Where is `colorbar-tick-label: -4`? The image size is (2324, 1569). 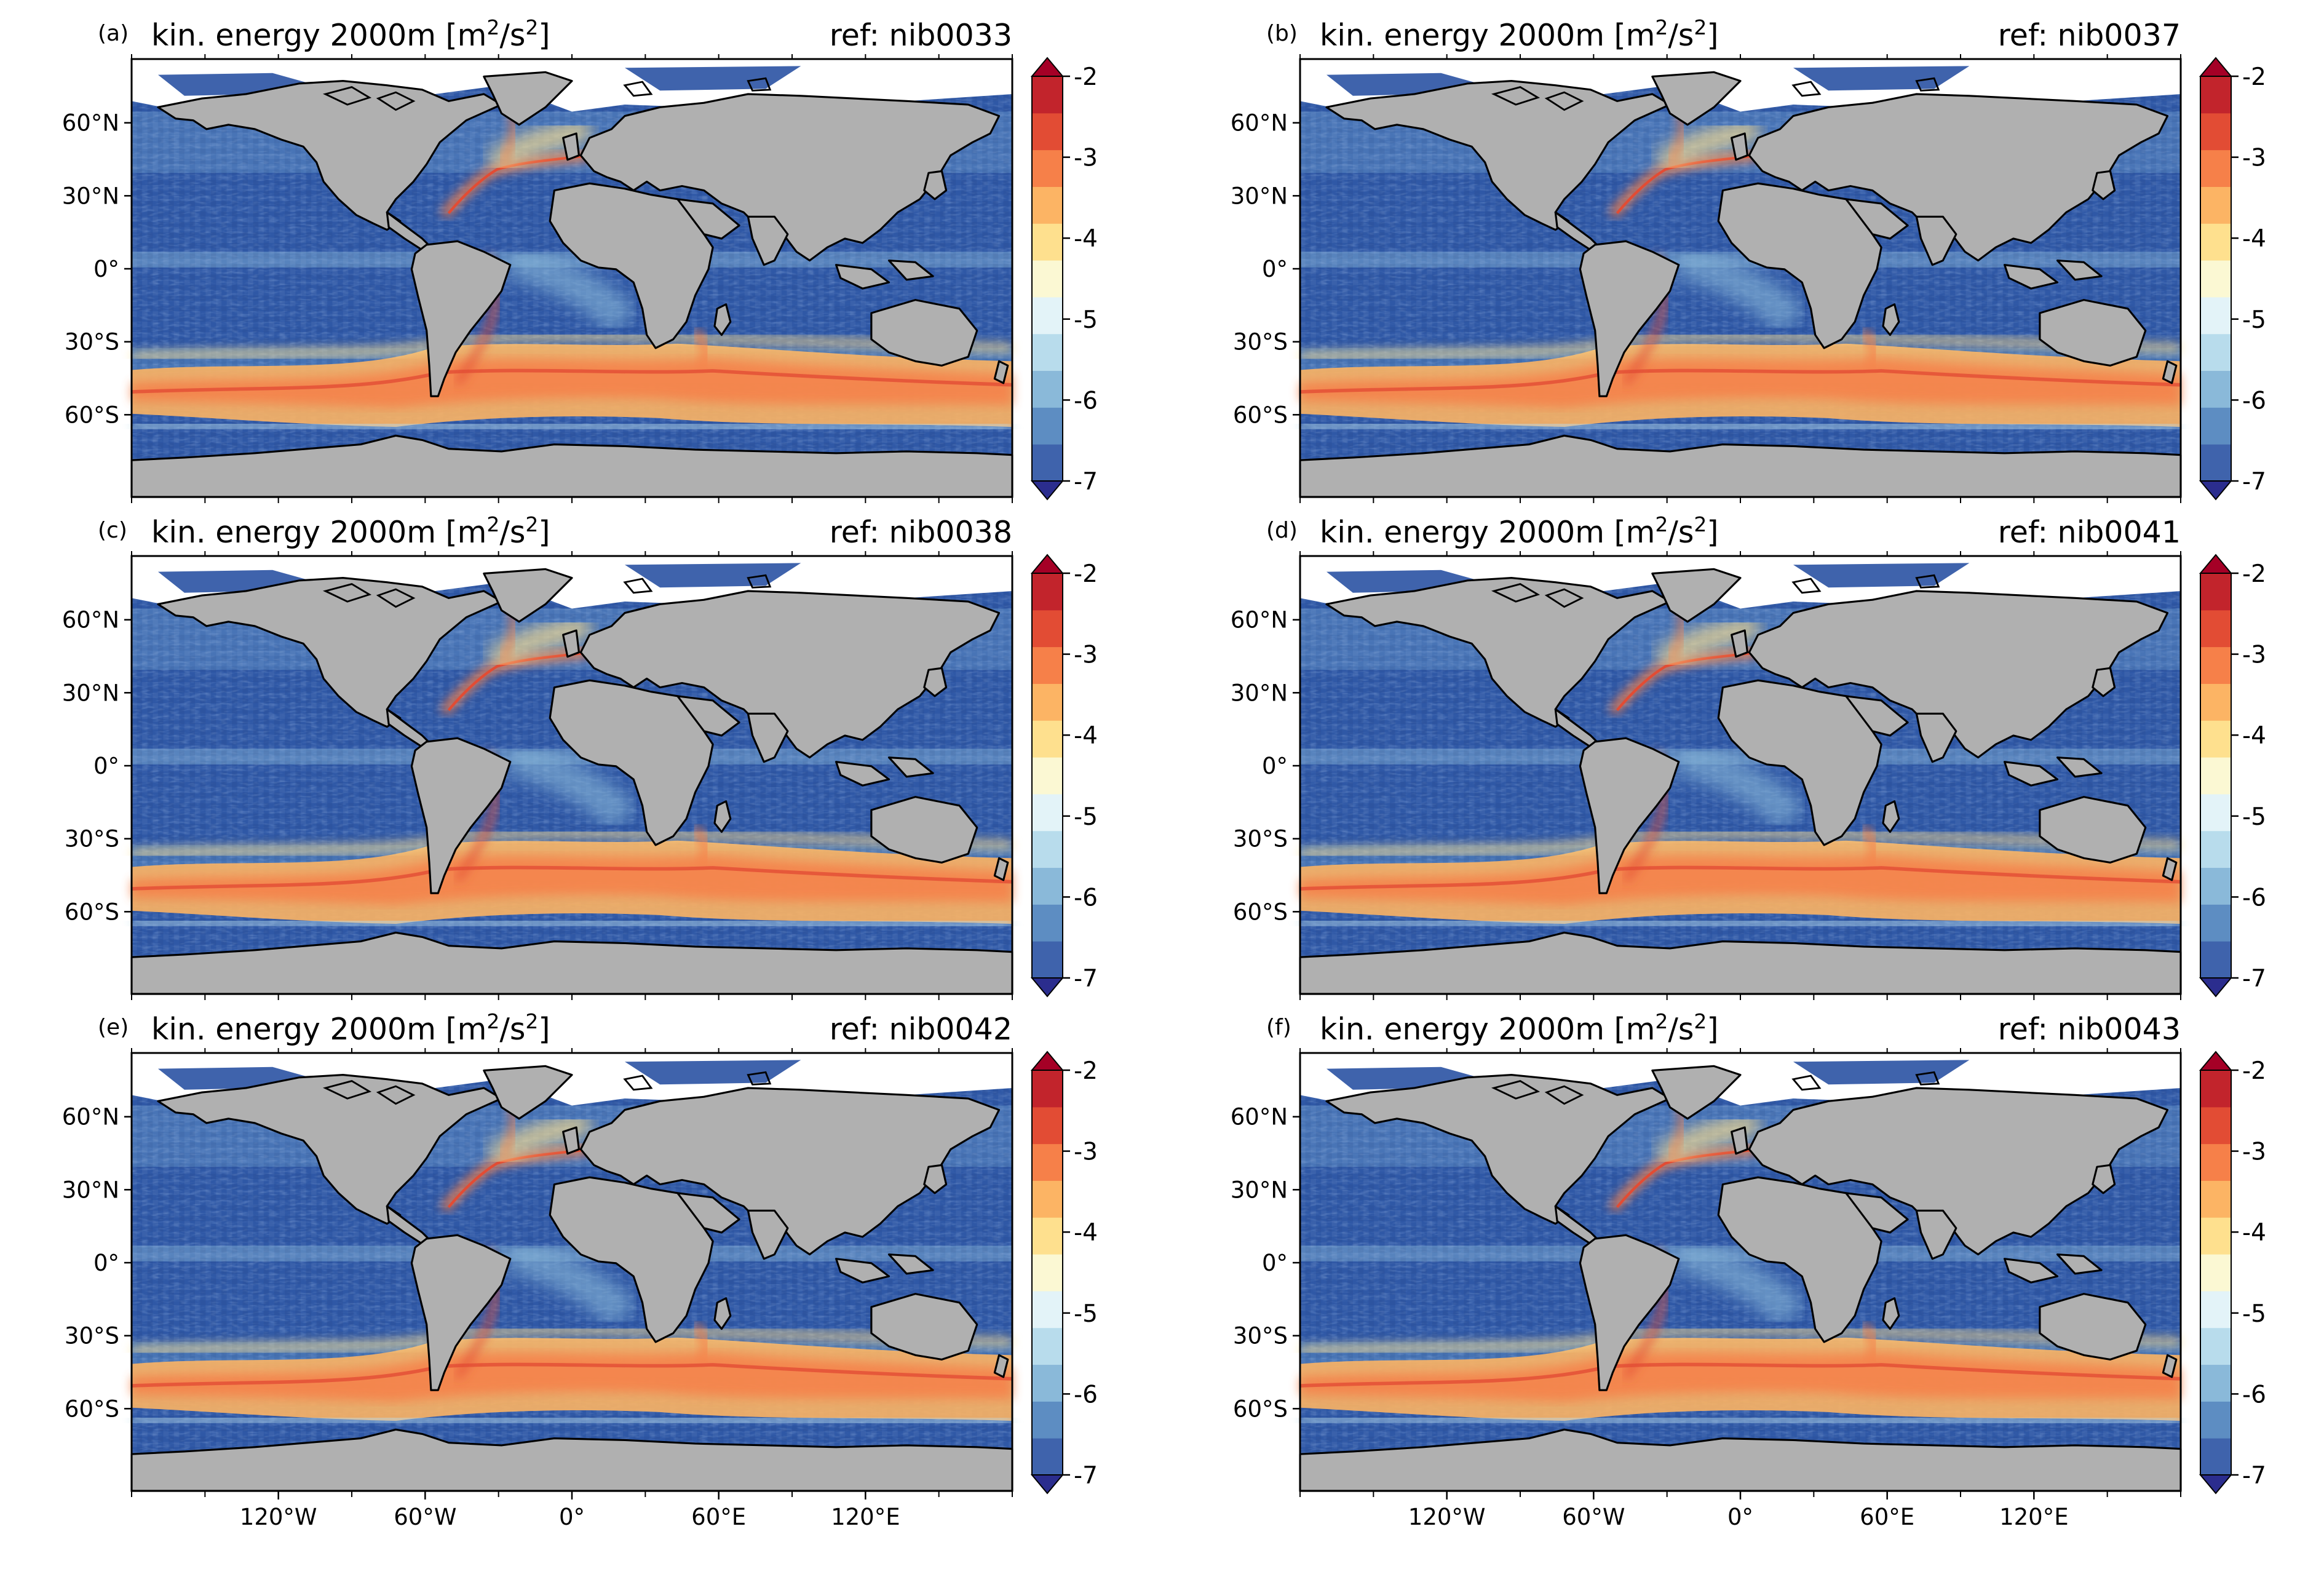 colorbar-tick-label: -4 is located at coordinates (2254, 1233).